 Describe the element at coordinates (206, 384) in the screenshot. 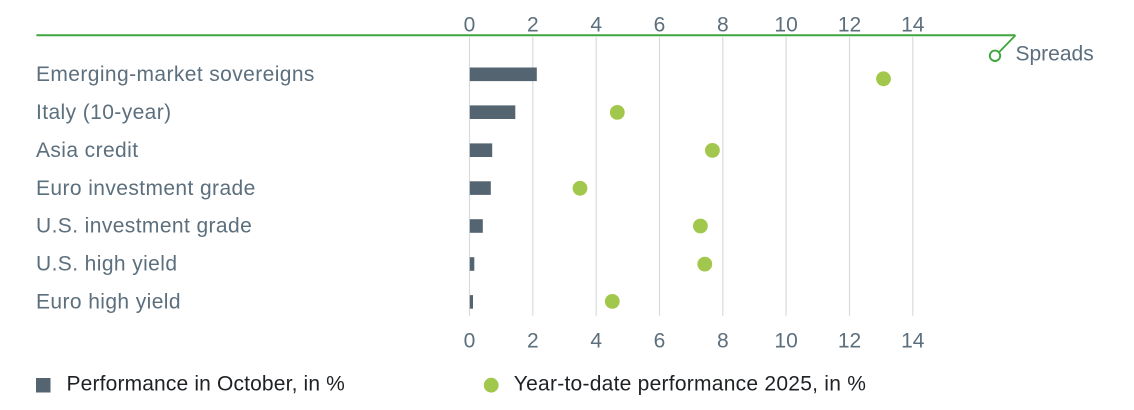

I see `svg-text: Performance in October, in %` at that location.